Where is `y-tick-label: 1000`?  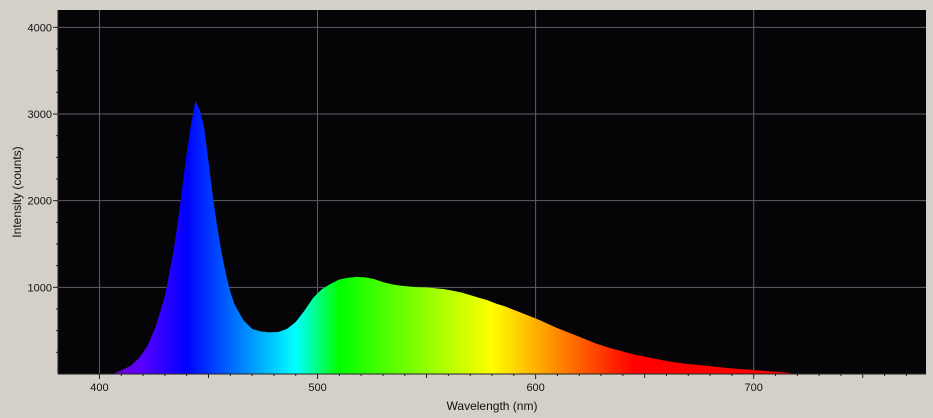 y-tick-label: 1000 is located at coordinates (40, 288).